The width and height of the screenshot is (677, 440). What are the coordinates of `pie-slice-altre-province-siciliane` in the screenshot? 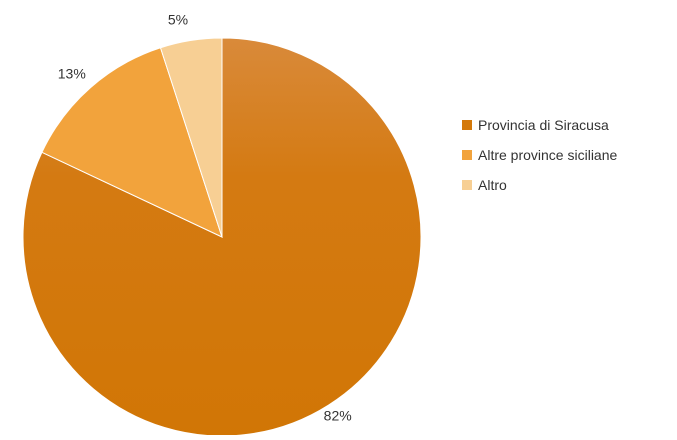 It's located at (132, 142).